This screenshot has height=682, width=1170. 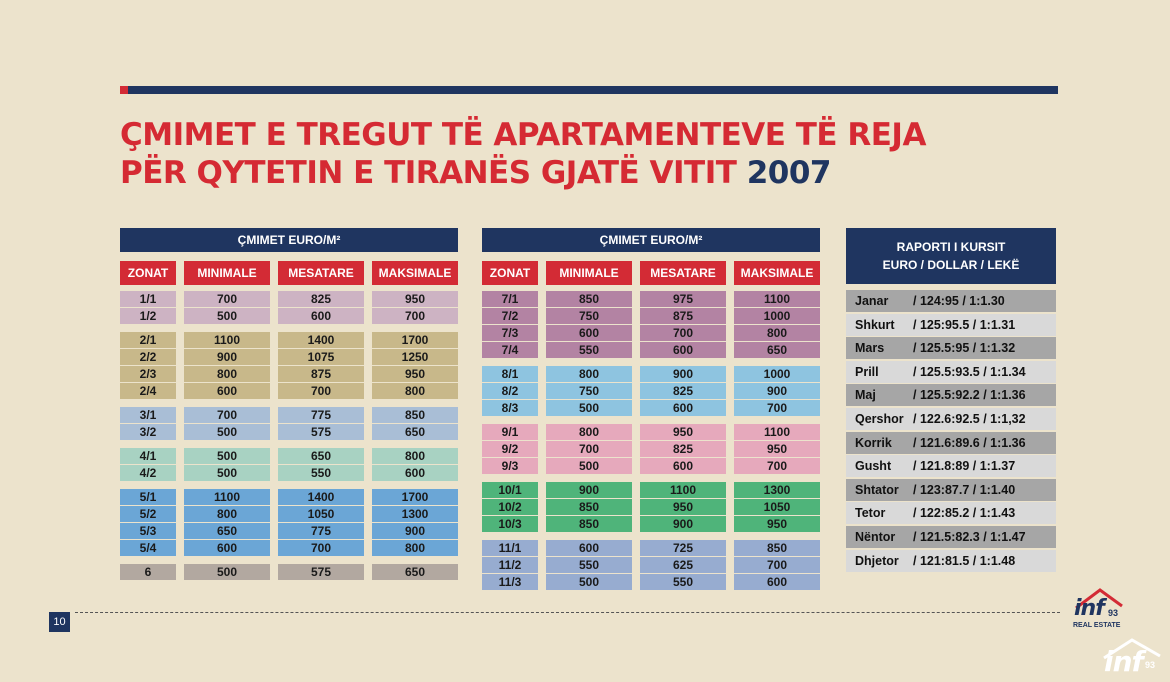 What do you see at coordinates (148, 391) in the screenshot?
I see `zone-cell: 2/4` at bounding box center [148, 391].